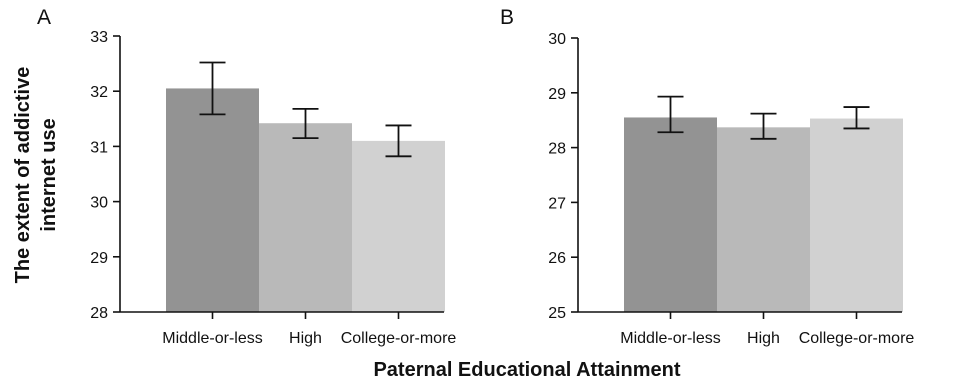  Describe the element at coordinates (99, 147) in the screenshot. I see `y-tick-label-a: 31` at that location.